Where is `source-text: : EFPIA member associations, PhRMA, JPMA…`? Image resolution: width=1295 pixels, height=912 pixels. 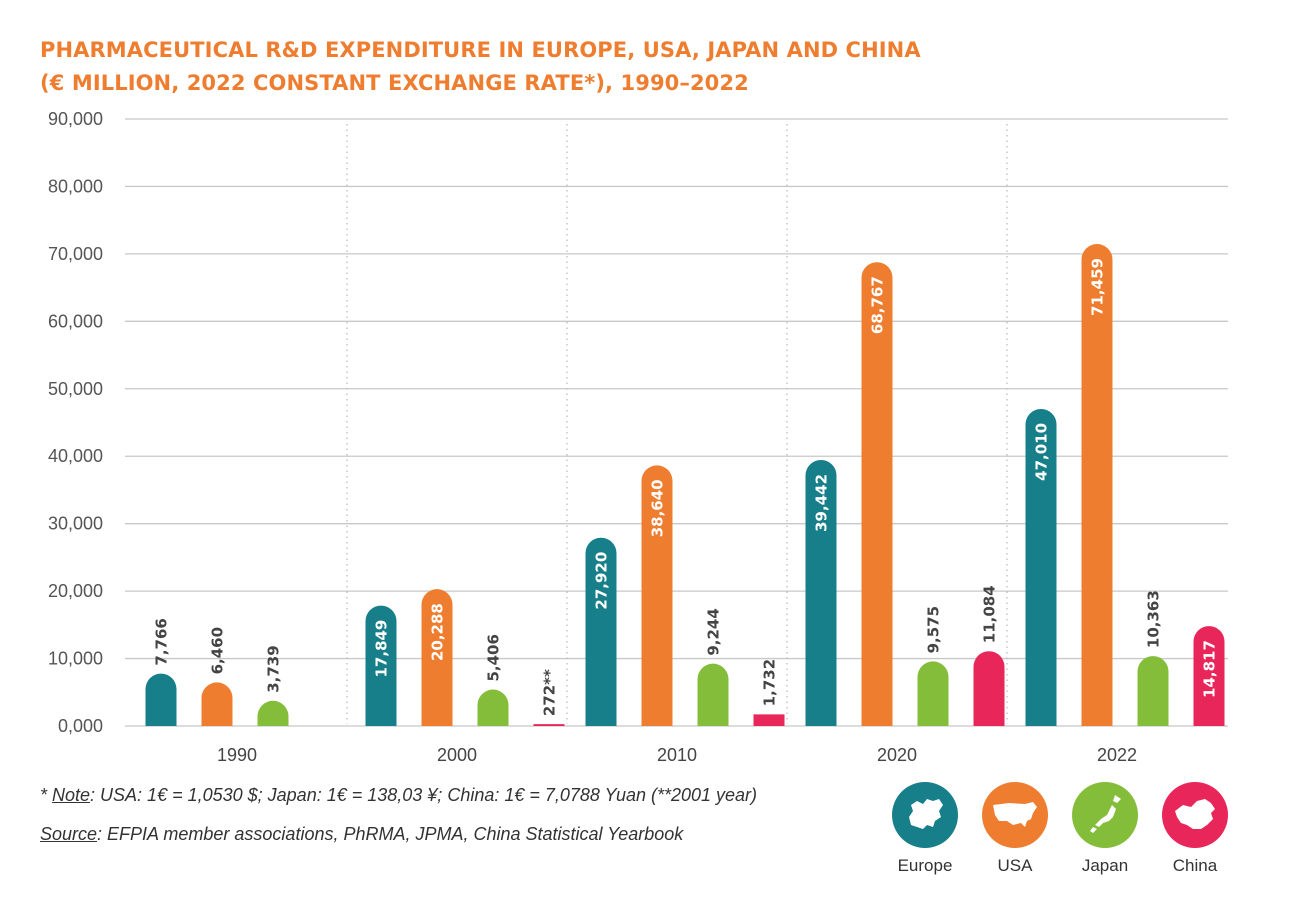 source-text: : EFPIA member associations, PhRMA, JPMA… is located at coordinates (390, 834).